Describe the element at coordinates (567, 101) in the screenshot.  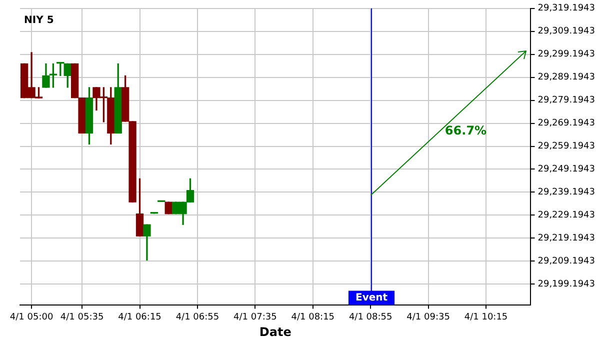
I see `y-tick-label: 29,279.1943` at that location.